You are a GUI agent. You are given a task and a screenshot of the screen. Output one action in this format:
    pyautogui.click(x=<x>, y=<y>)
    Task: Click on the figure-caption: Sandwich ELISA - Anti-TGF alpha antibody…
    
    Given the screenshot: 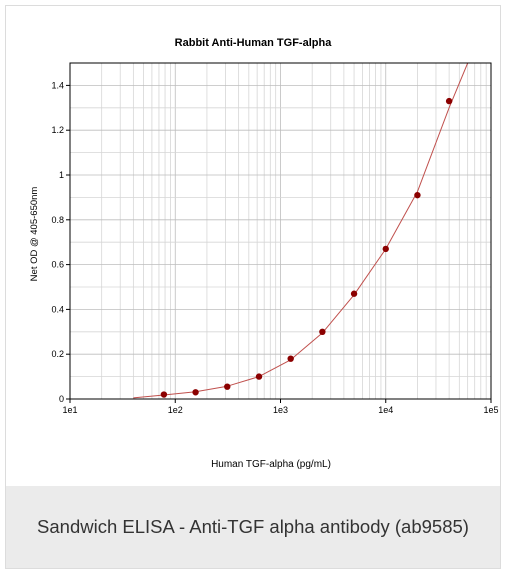 What is the action you would take?
    pyautogui.click(x=253, y=526)
    